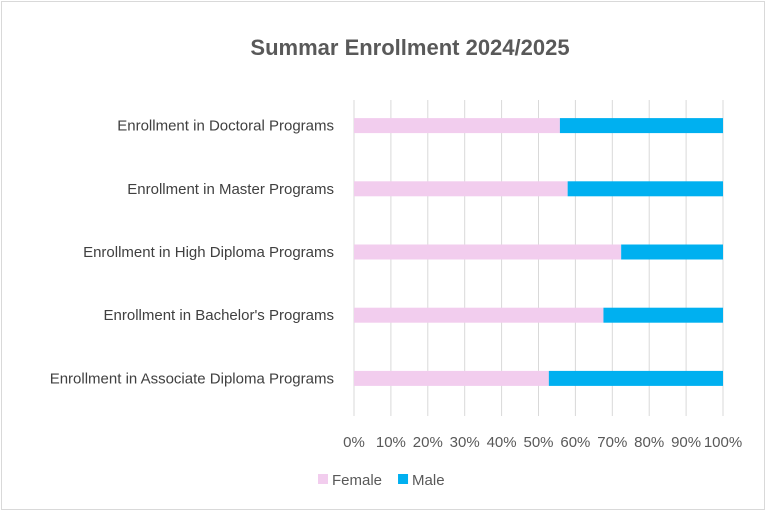 The width and height of the screenshot is (768, 513). I want to click on x-tick-label: 90%, so click(686, 442).